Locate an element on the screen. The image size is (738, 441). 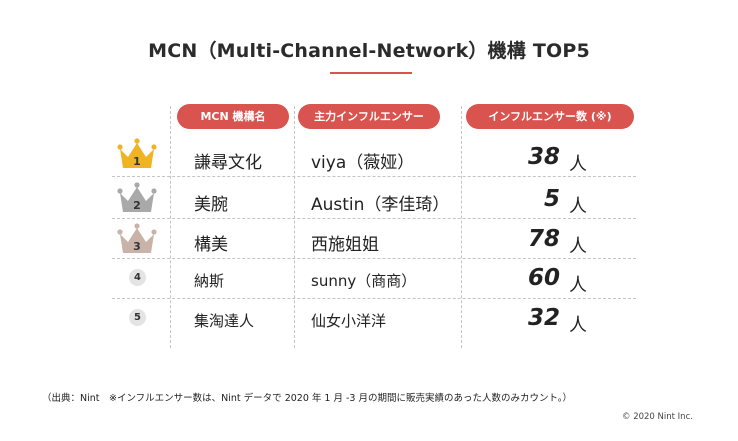
mcn-name: 美腕 is located at coordinates (211, 205).